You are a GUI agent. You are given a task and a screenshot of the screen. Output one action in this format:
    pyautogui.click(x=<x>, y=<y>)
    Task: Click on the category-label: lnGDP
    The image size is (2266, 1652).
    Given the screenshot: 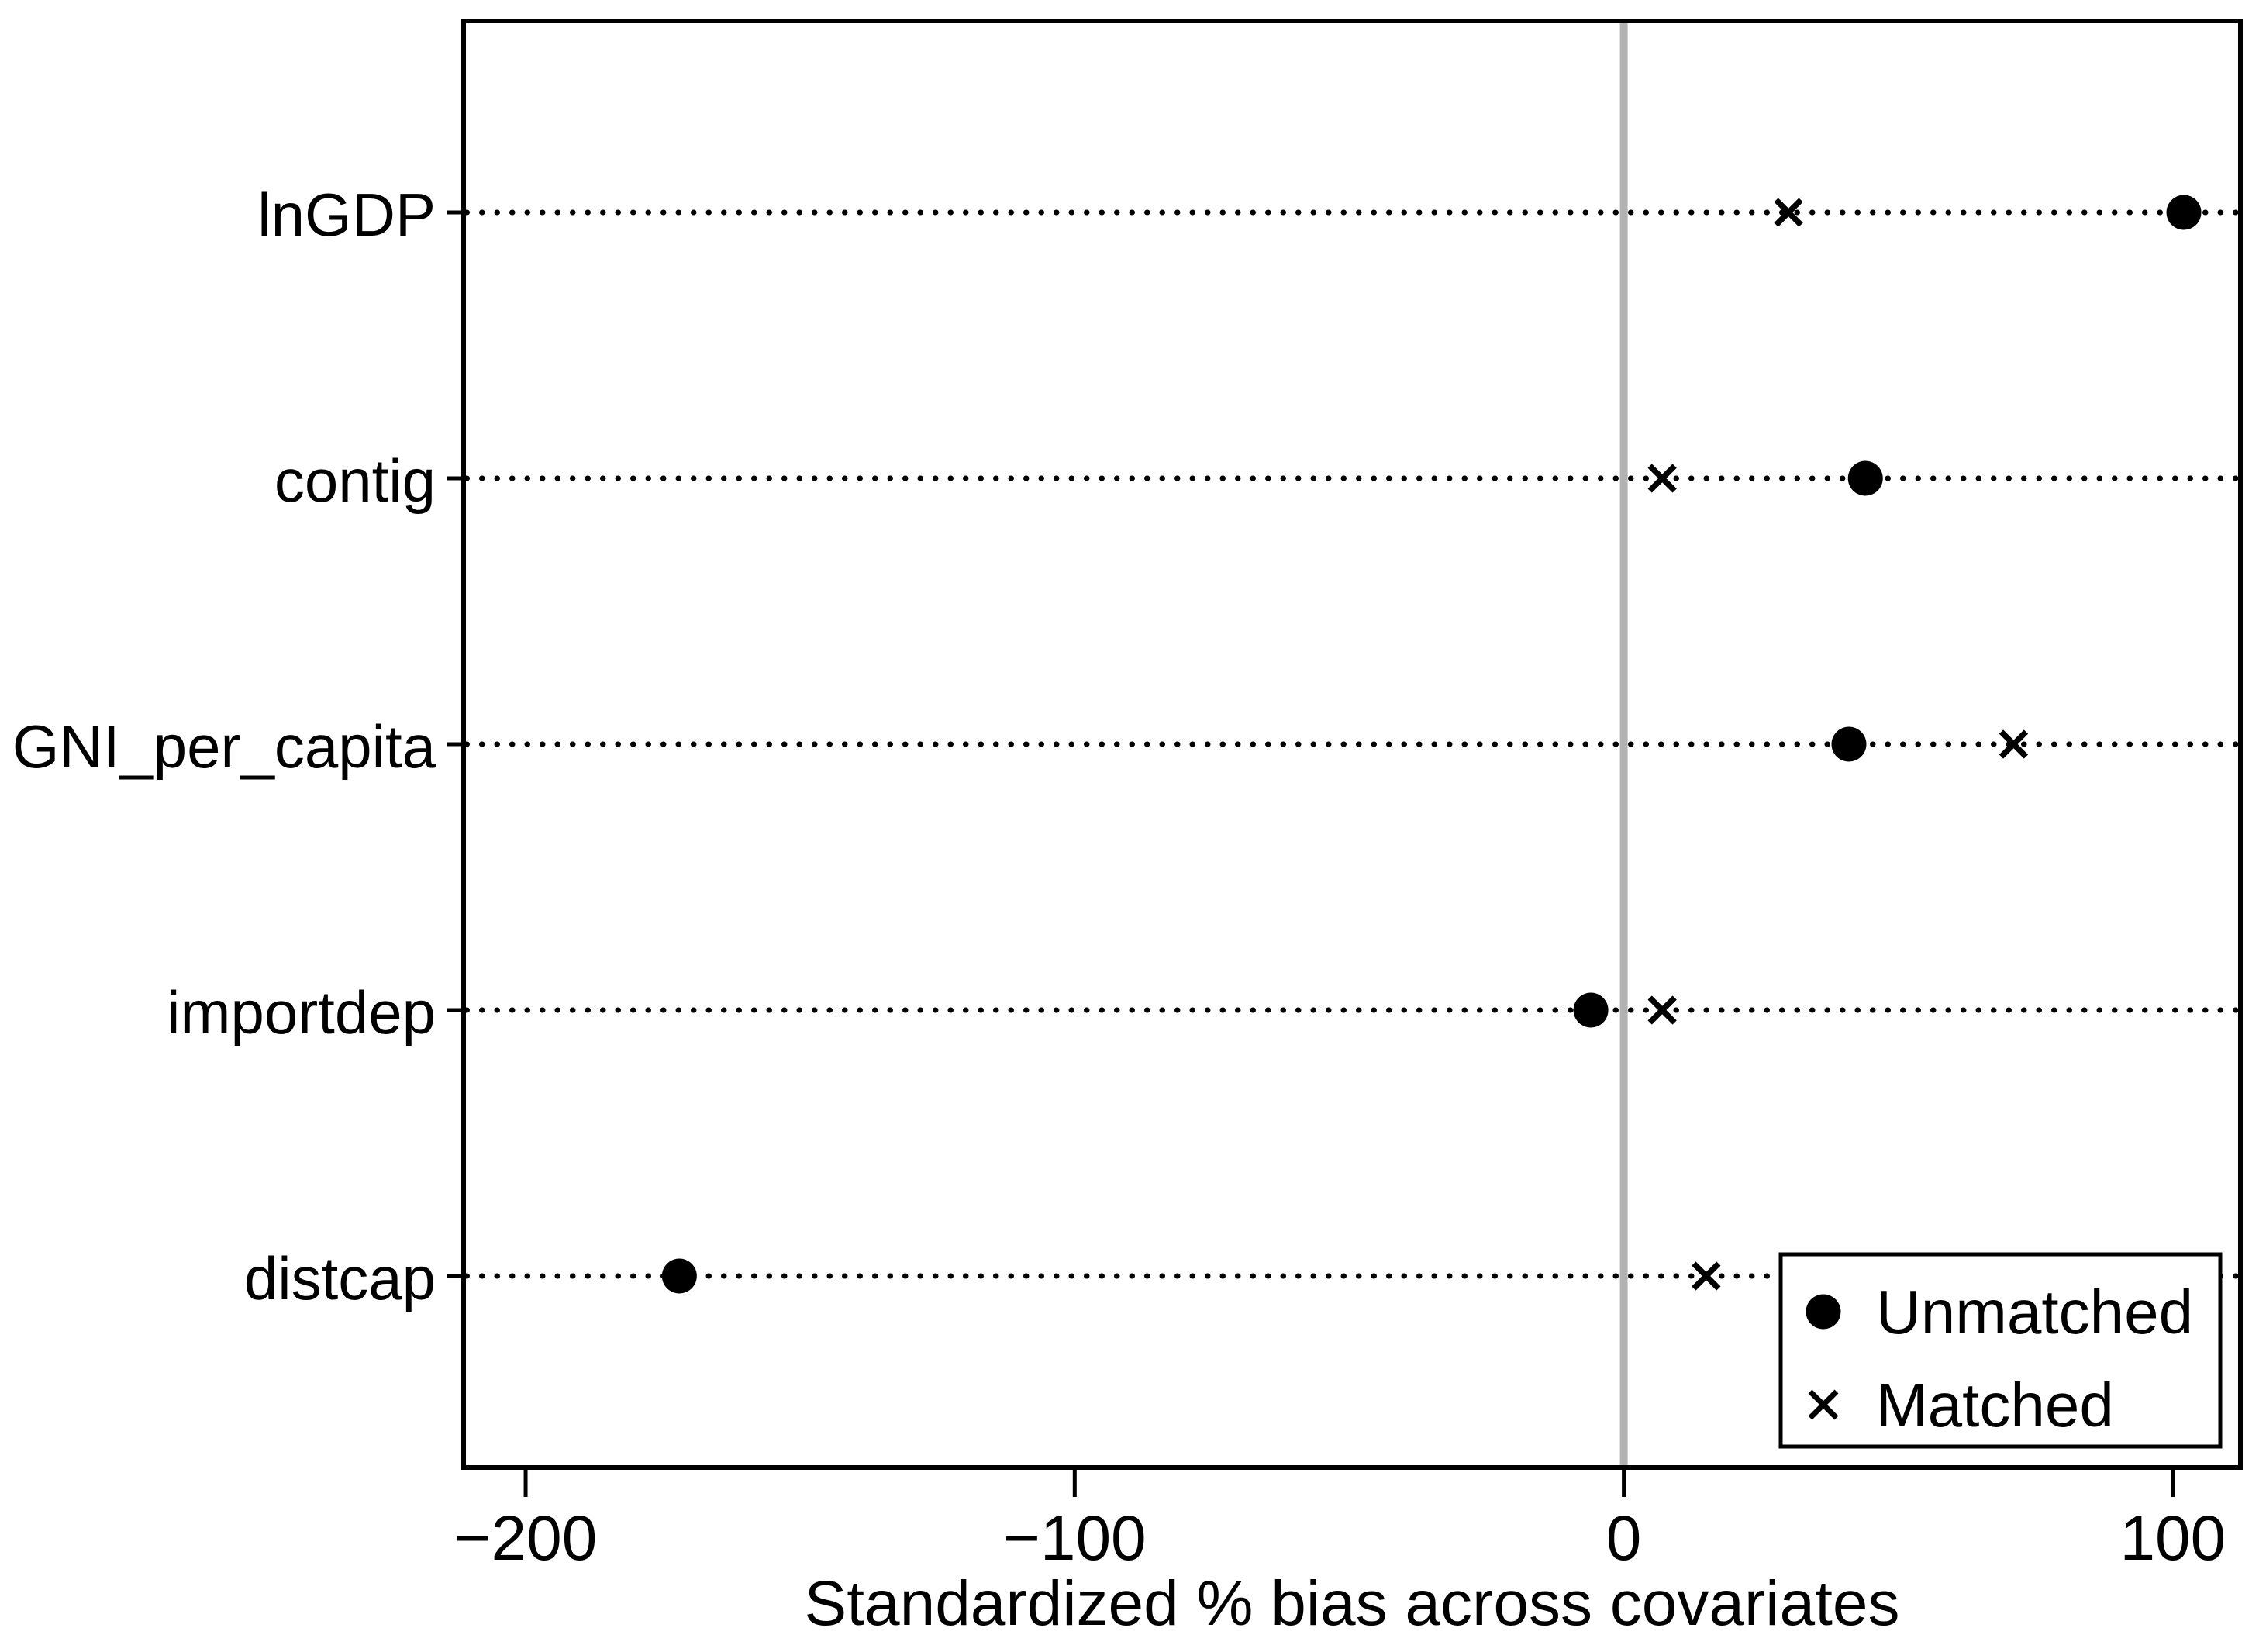 What is the action you would take?
    pyautogui.click(x=346, y=215)
    